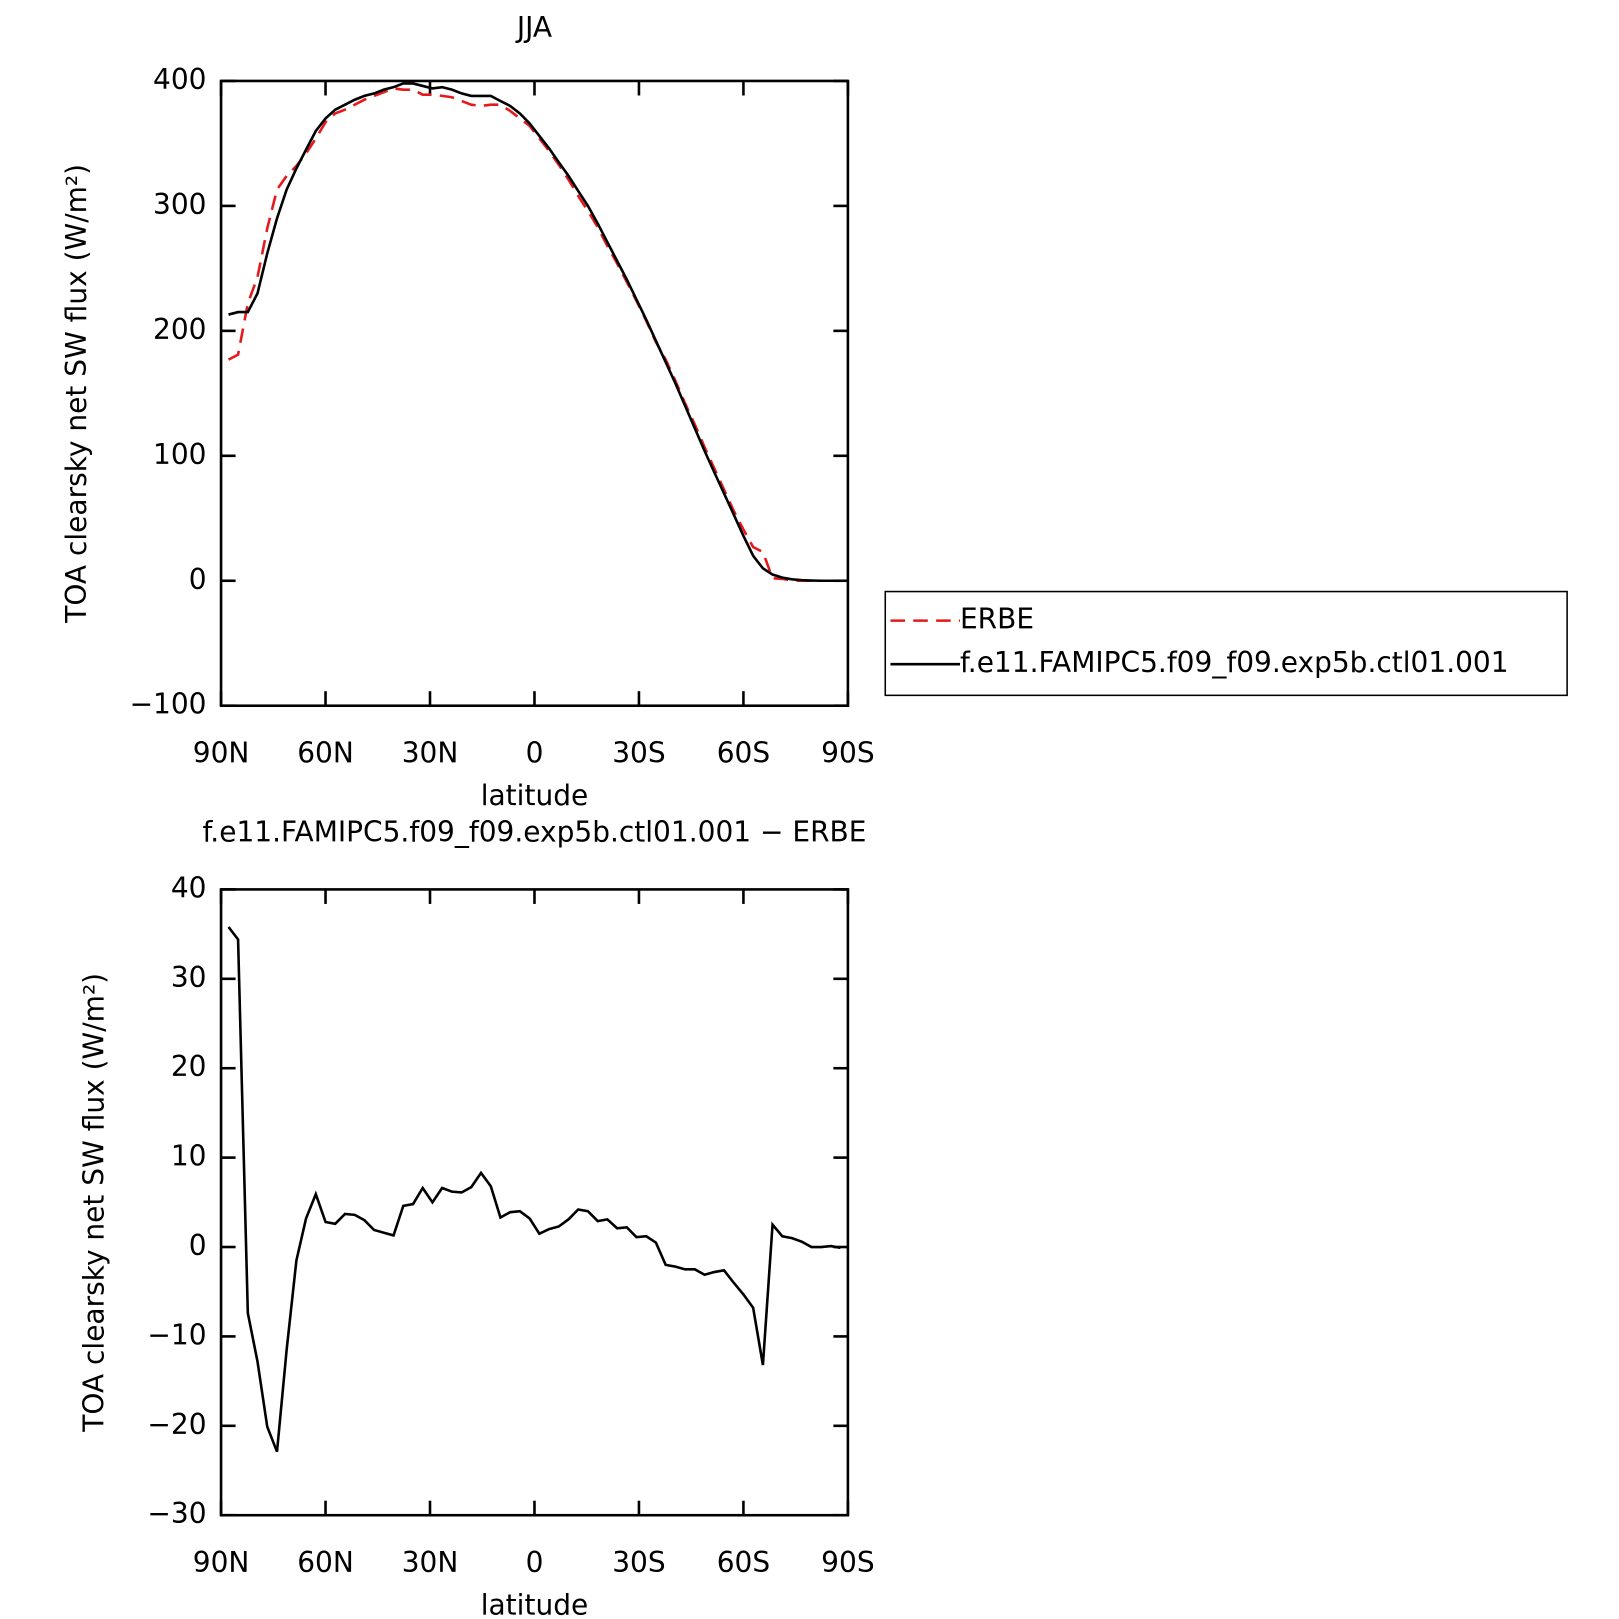 The height and width of the screenshot is (1619, 1619). What do you see at coordinates (533, 27) in the screenshot?
I see `chart-title: JJA` at bounding box center [533, 27].